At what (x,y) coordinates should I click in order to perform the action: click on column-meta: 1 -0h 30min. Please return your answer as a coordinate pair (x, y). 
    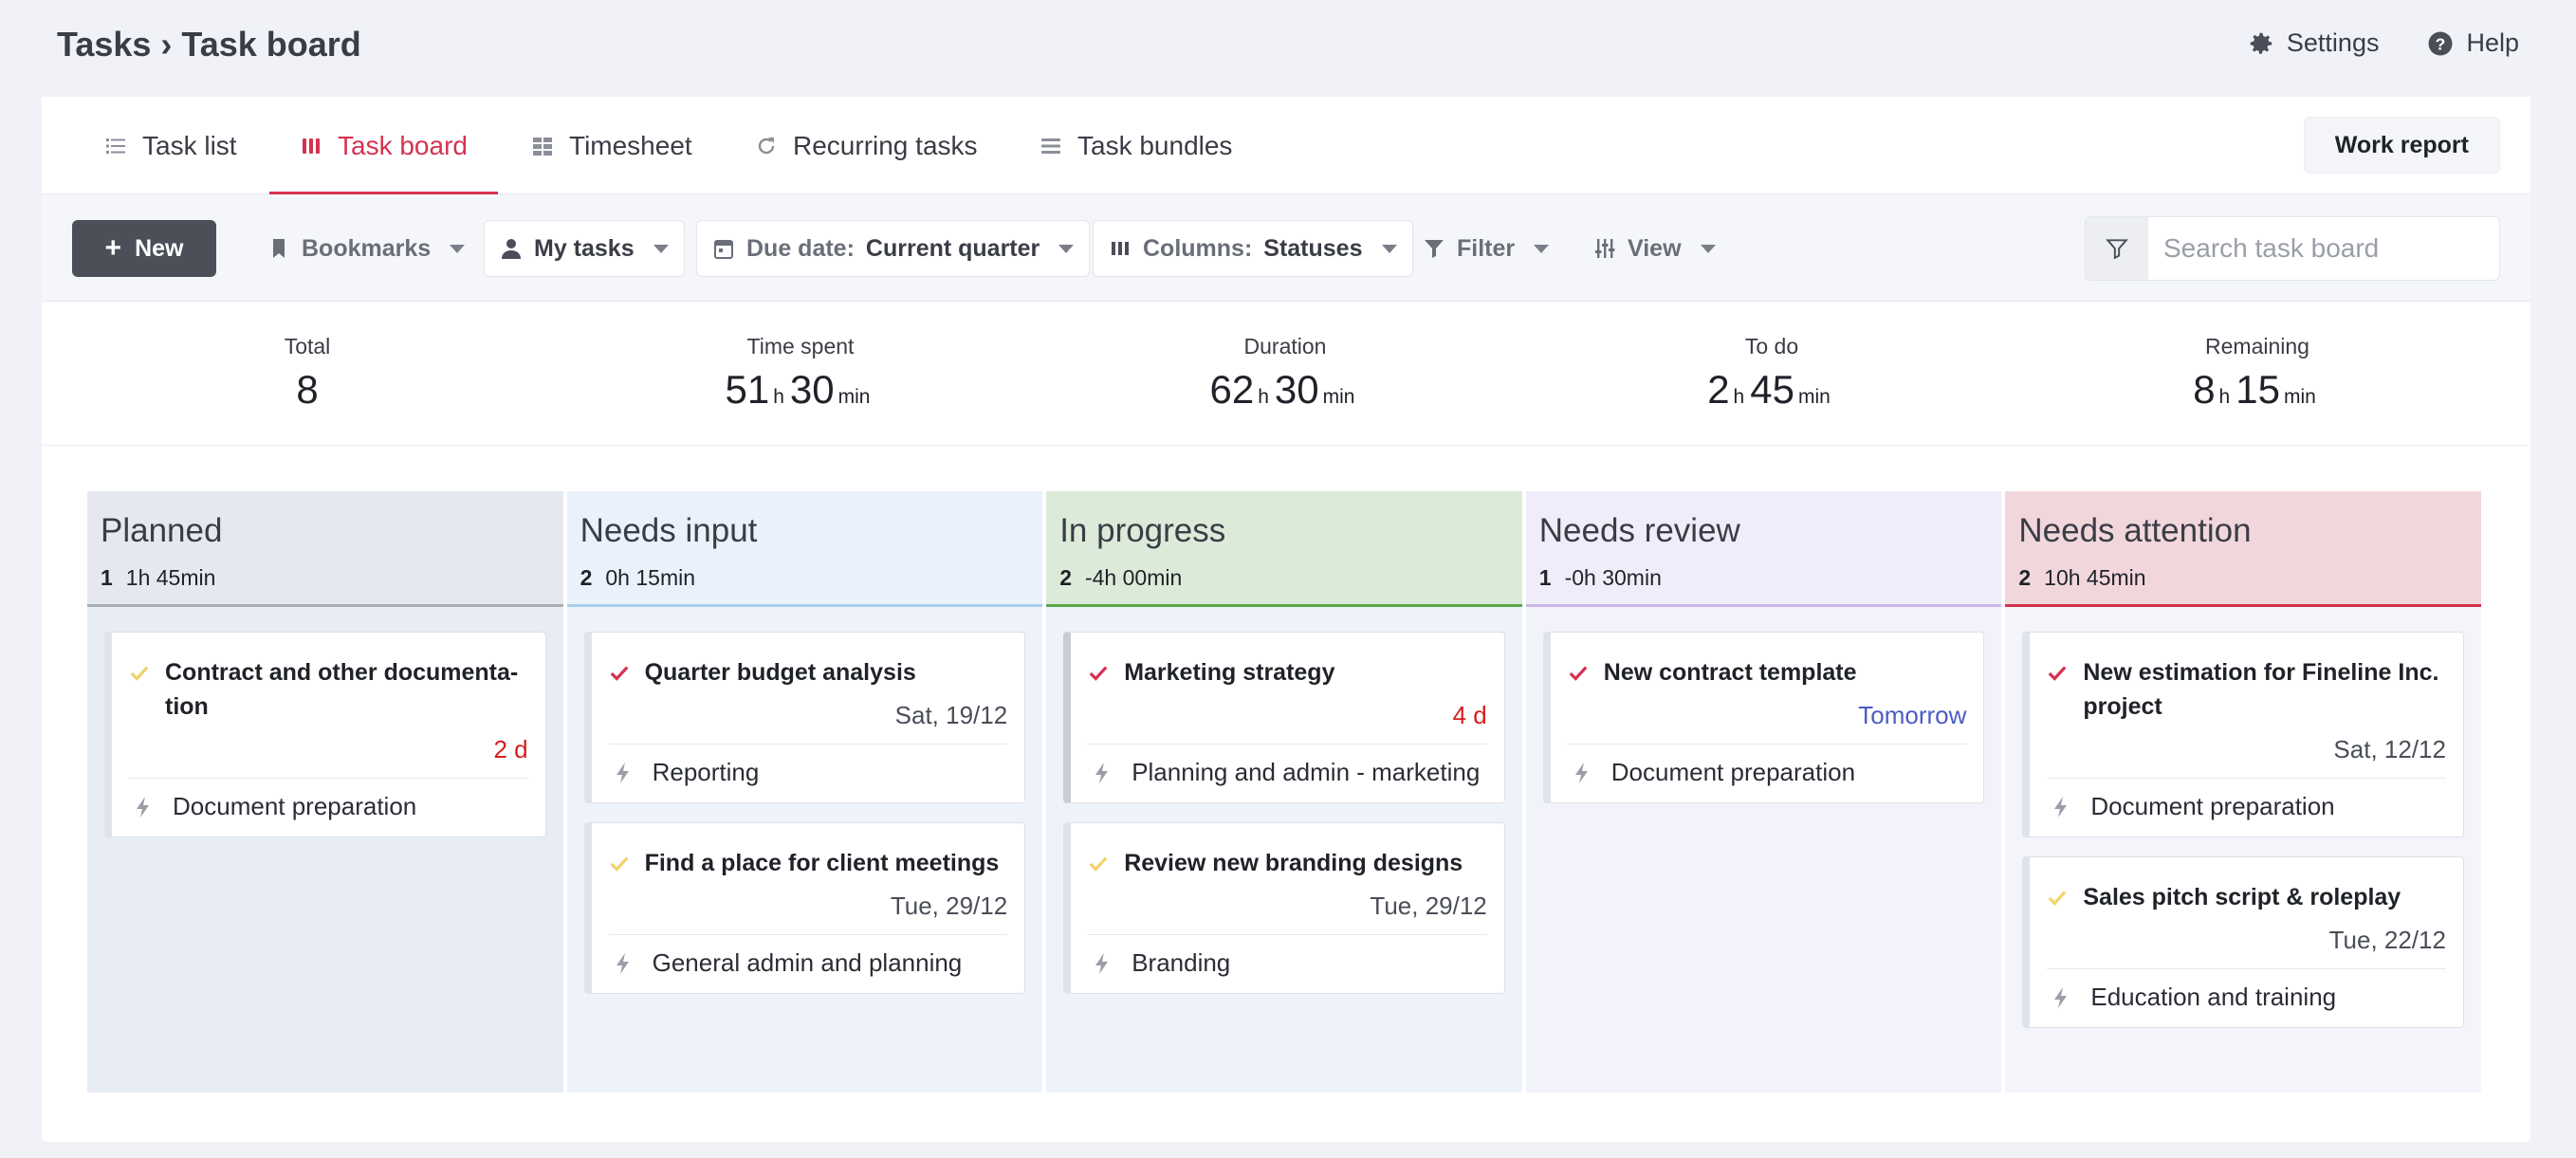
    Looking at the image, I should click on (1764, 578).